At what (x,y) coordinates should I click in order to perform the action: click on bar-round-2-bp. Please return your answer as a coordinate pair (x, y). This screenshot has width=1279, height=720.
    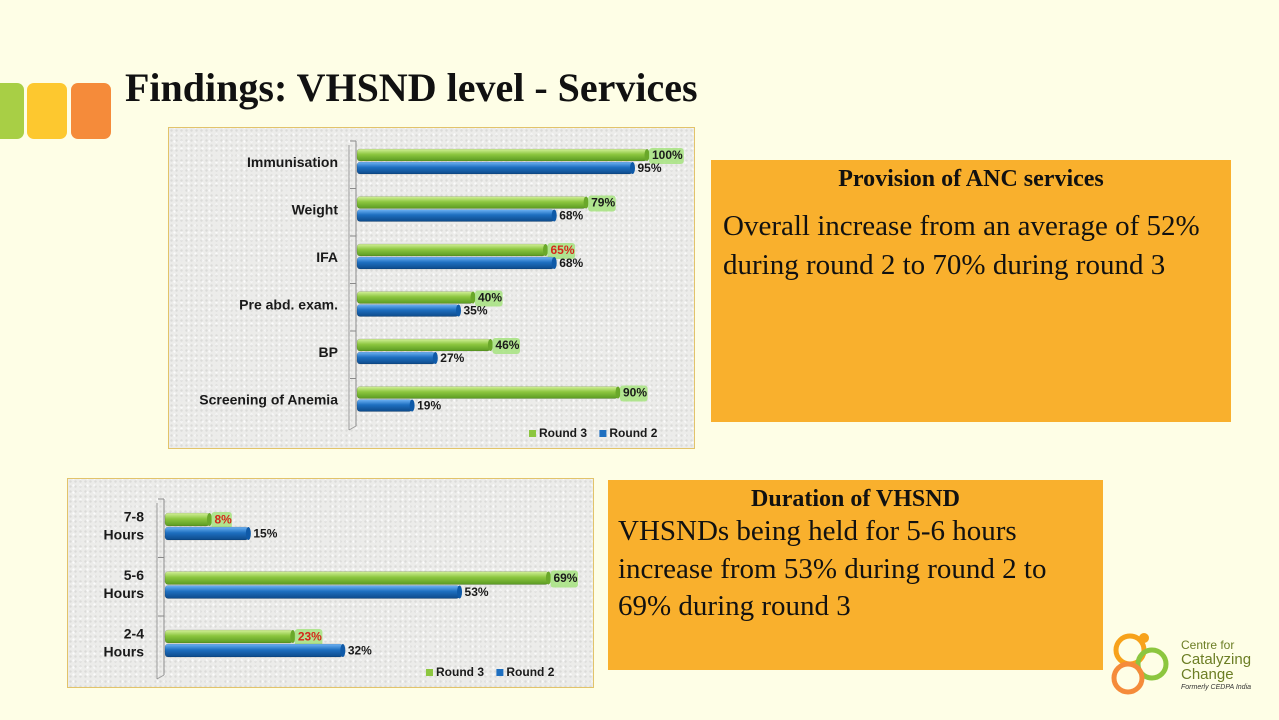
    Looking at the image, I should click on (396, 358).